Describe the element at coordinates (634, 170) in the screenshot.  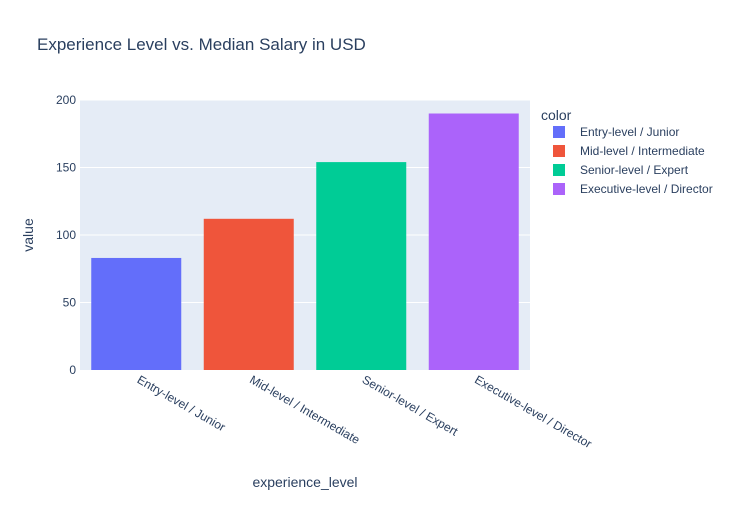
I see `legend-label: Senior-level / Expert` at that location.